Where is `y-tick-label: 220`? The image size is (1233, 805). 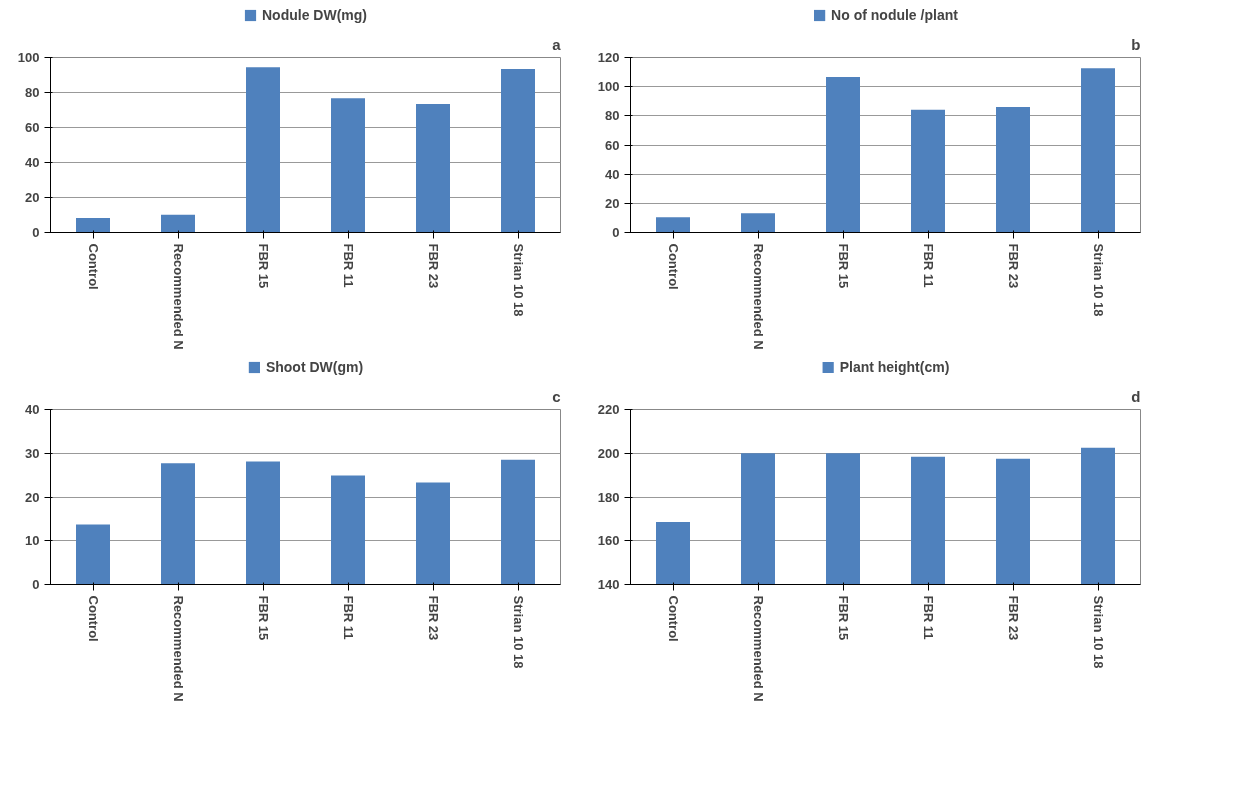
y-tick-label: 220 is located at coordinates (608, 409).